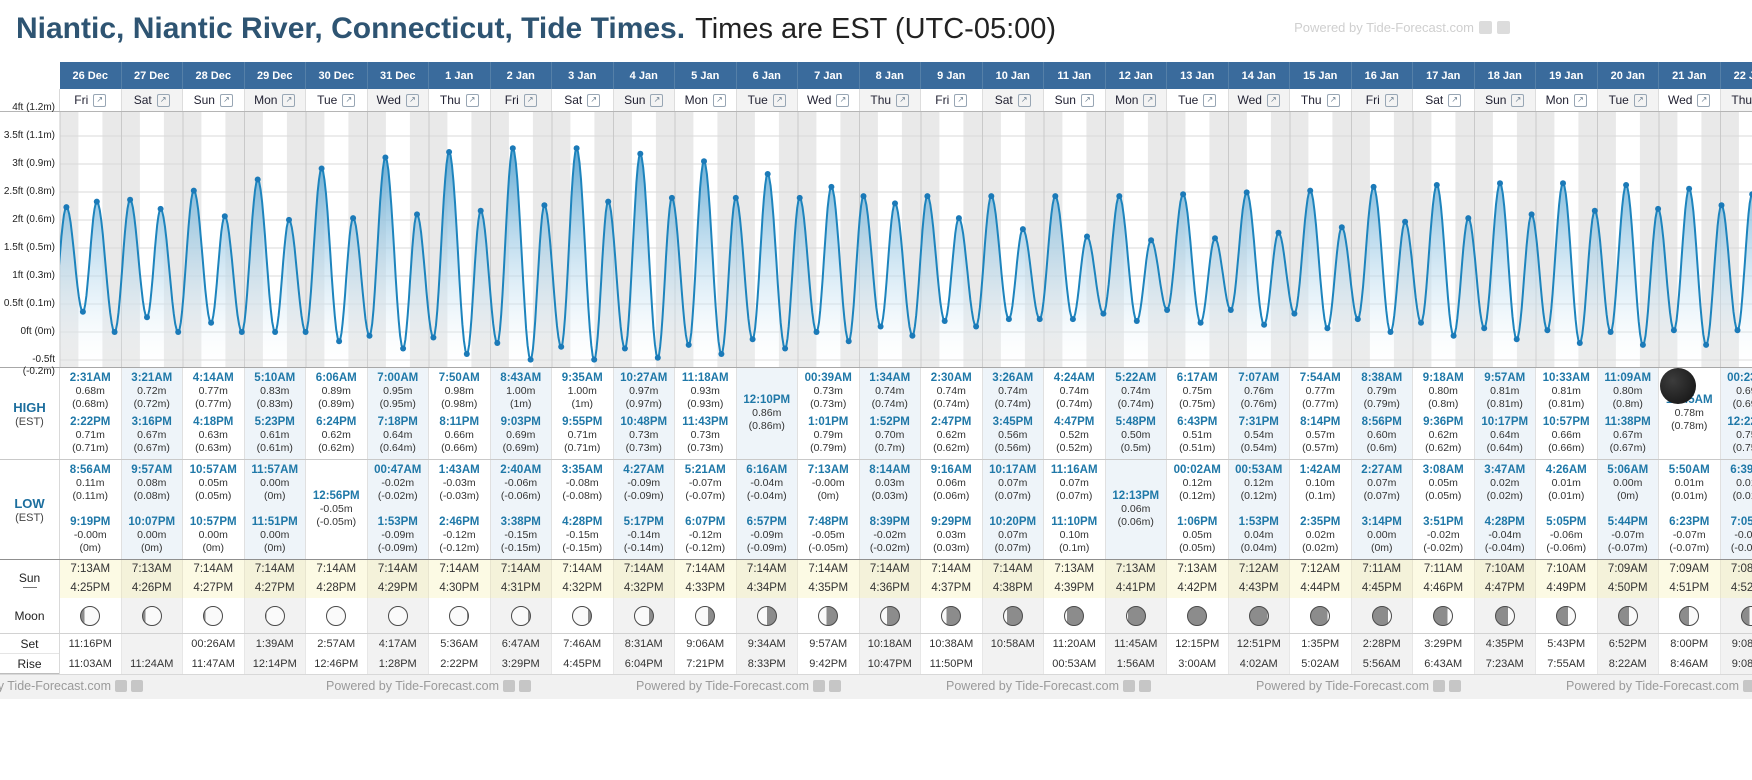  I want to click on tide-height-m: 0.86m, so click(767, 413).